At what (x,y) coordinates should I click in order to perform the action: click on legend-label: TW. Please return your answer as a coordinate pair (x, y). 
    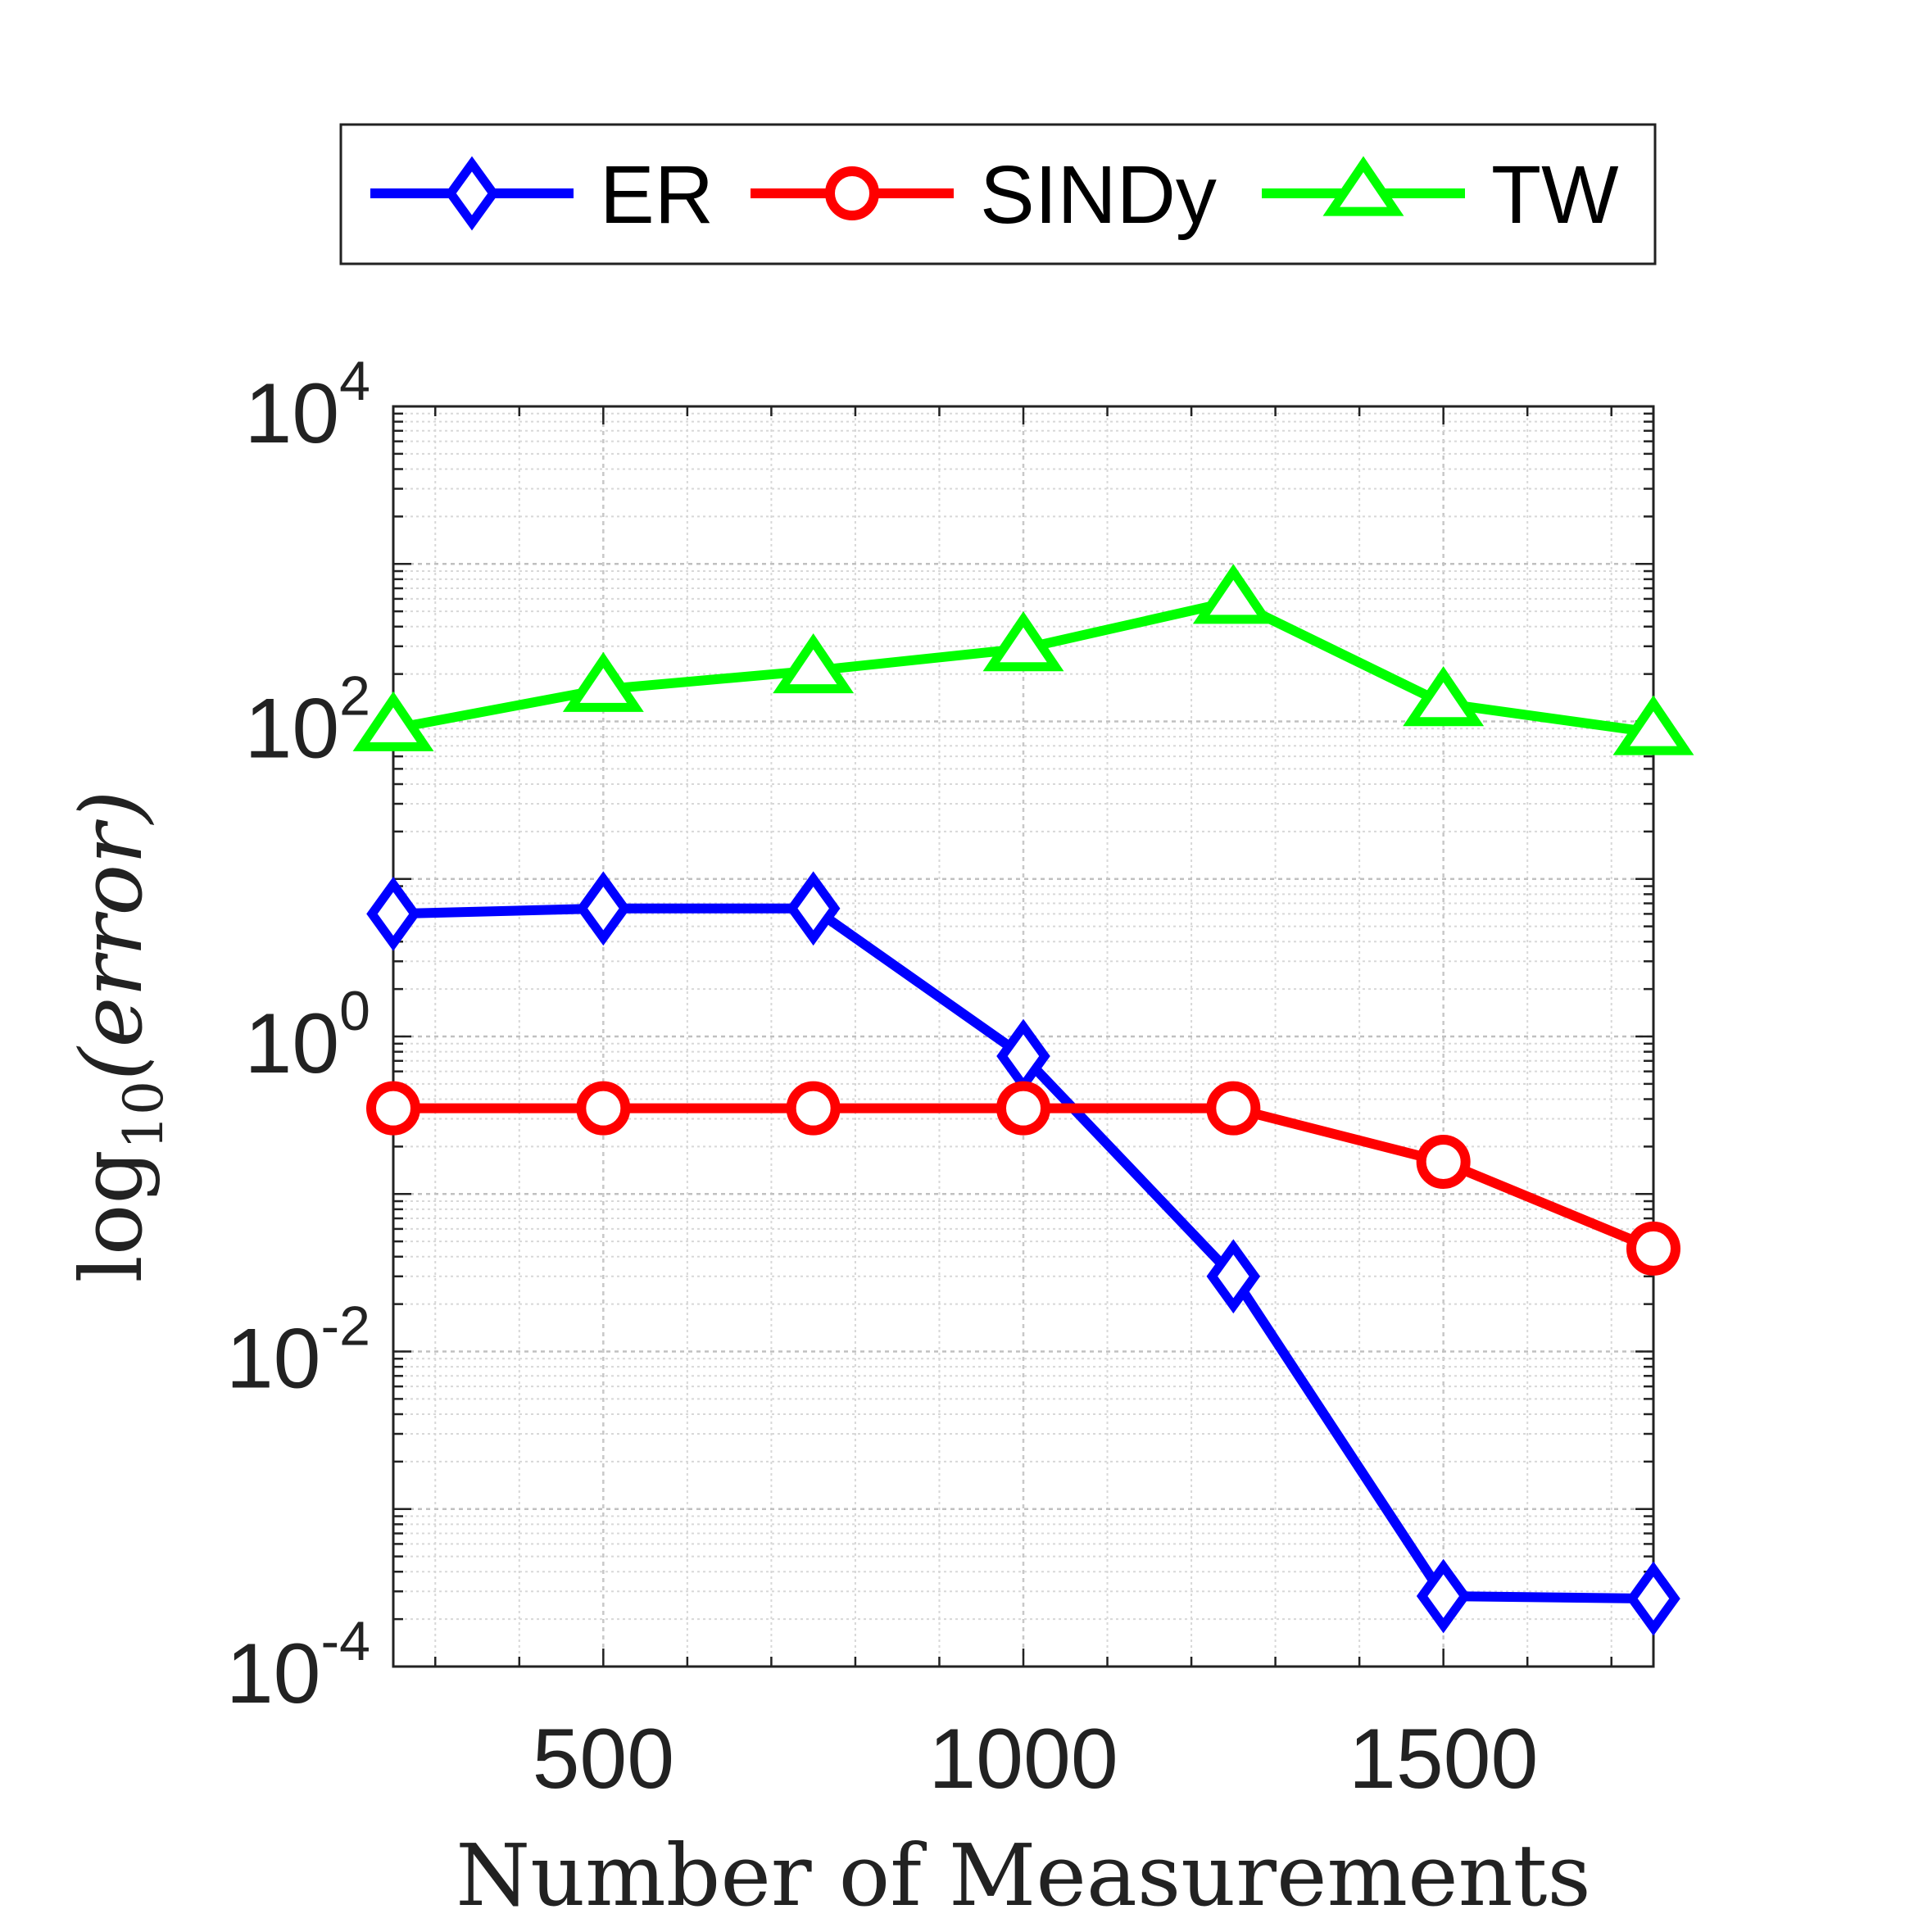
    Looking at the image, I should click on (1555, 195).